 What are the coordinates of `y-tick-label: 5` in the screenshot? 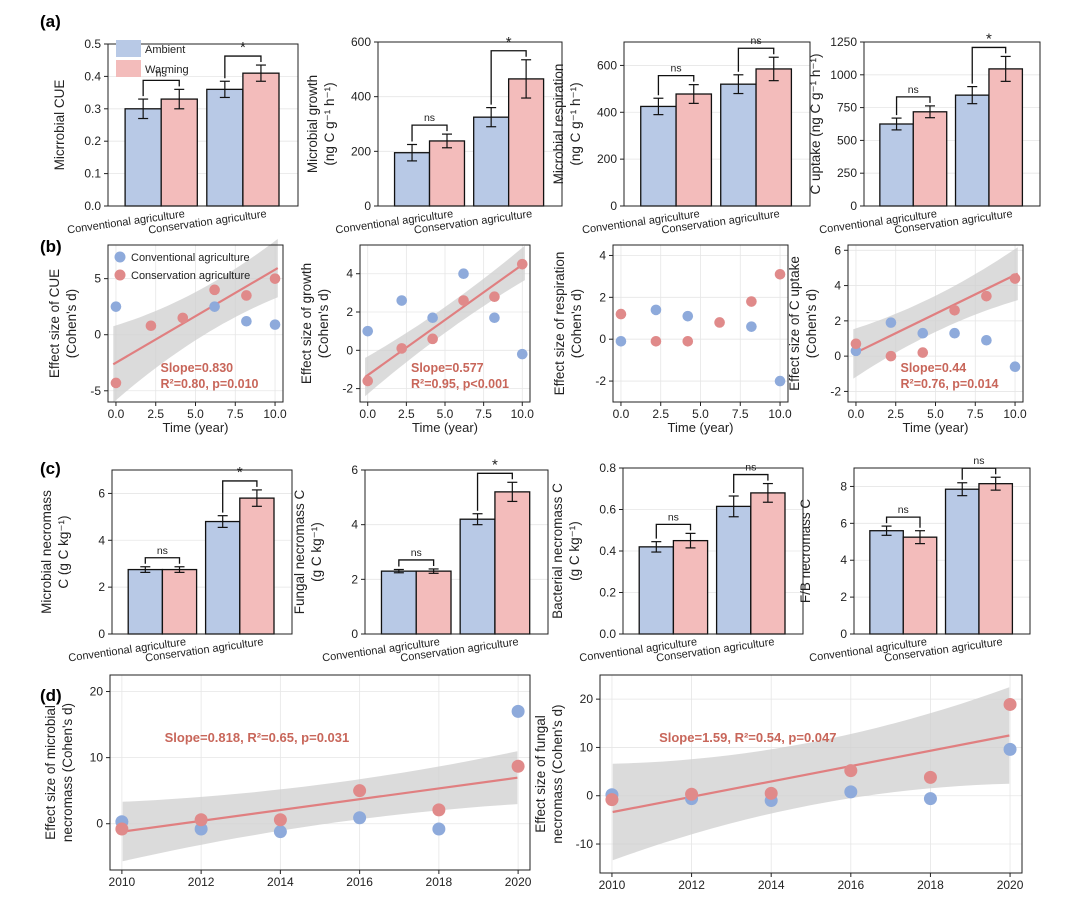 It's located at (97, 279).